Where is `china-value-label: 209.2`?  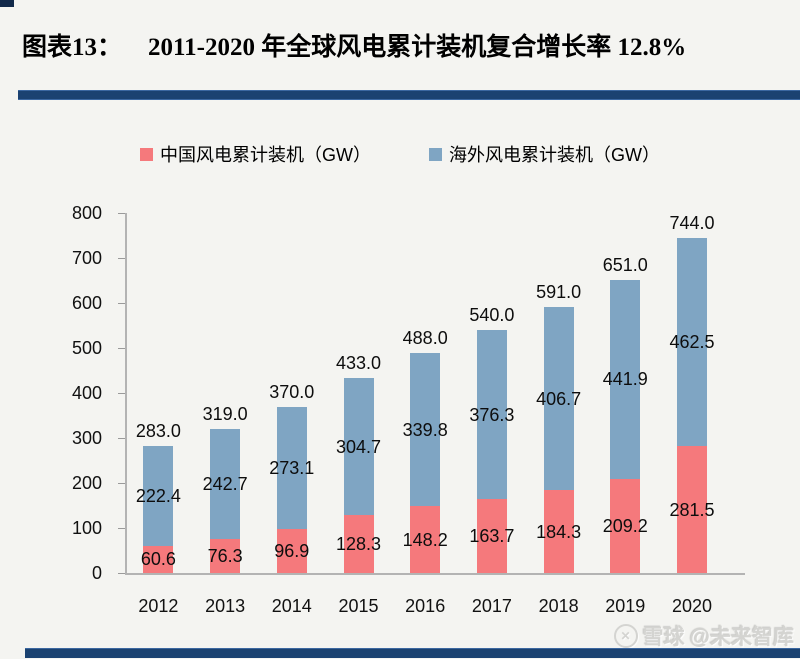 china-value-label: 209.2 is located at coordinates (625, 525).